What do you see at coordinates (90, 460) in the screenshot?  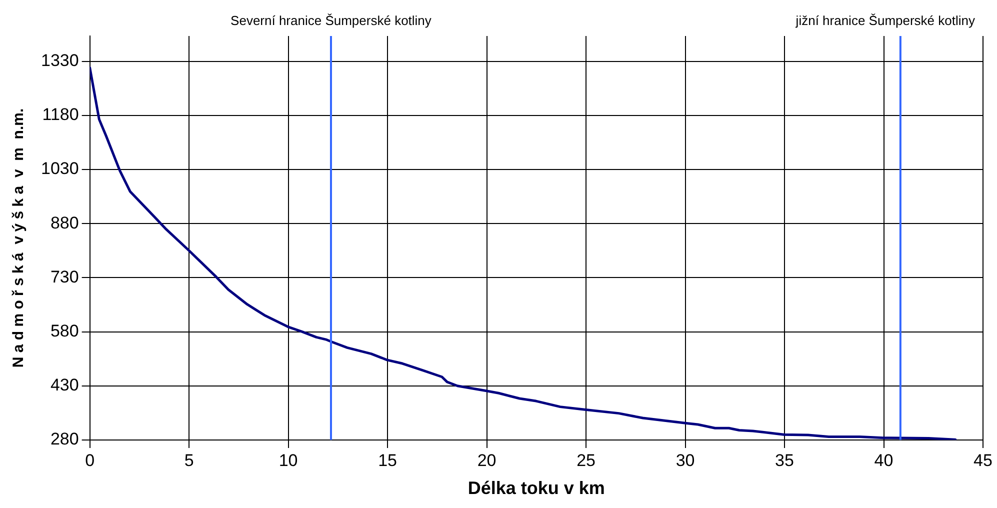 I see `x-tick-label: 0` at bounding box center [90, 460].